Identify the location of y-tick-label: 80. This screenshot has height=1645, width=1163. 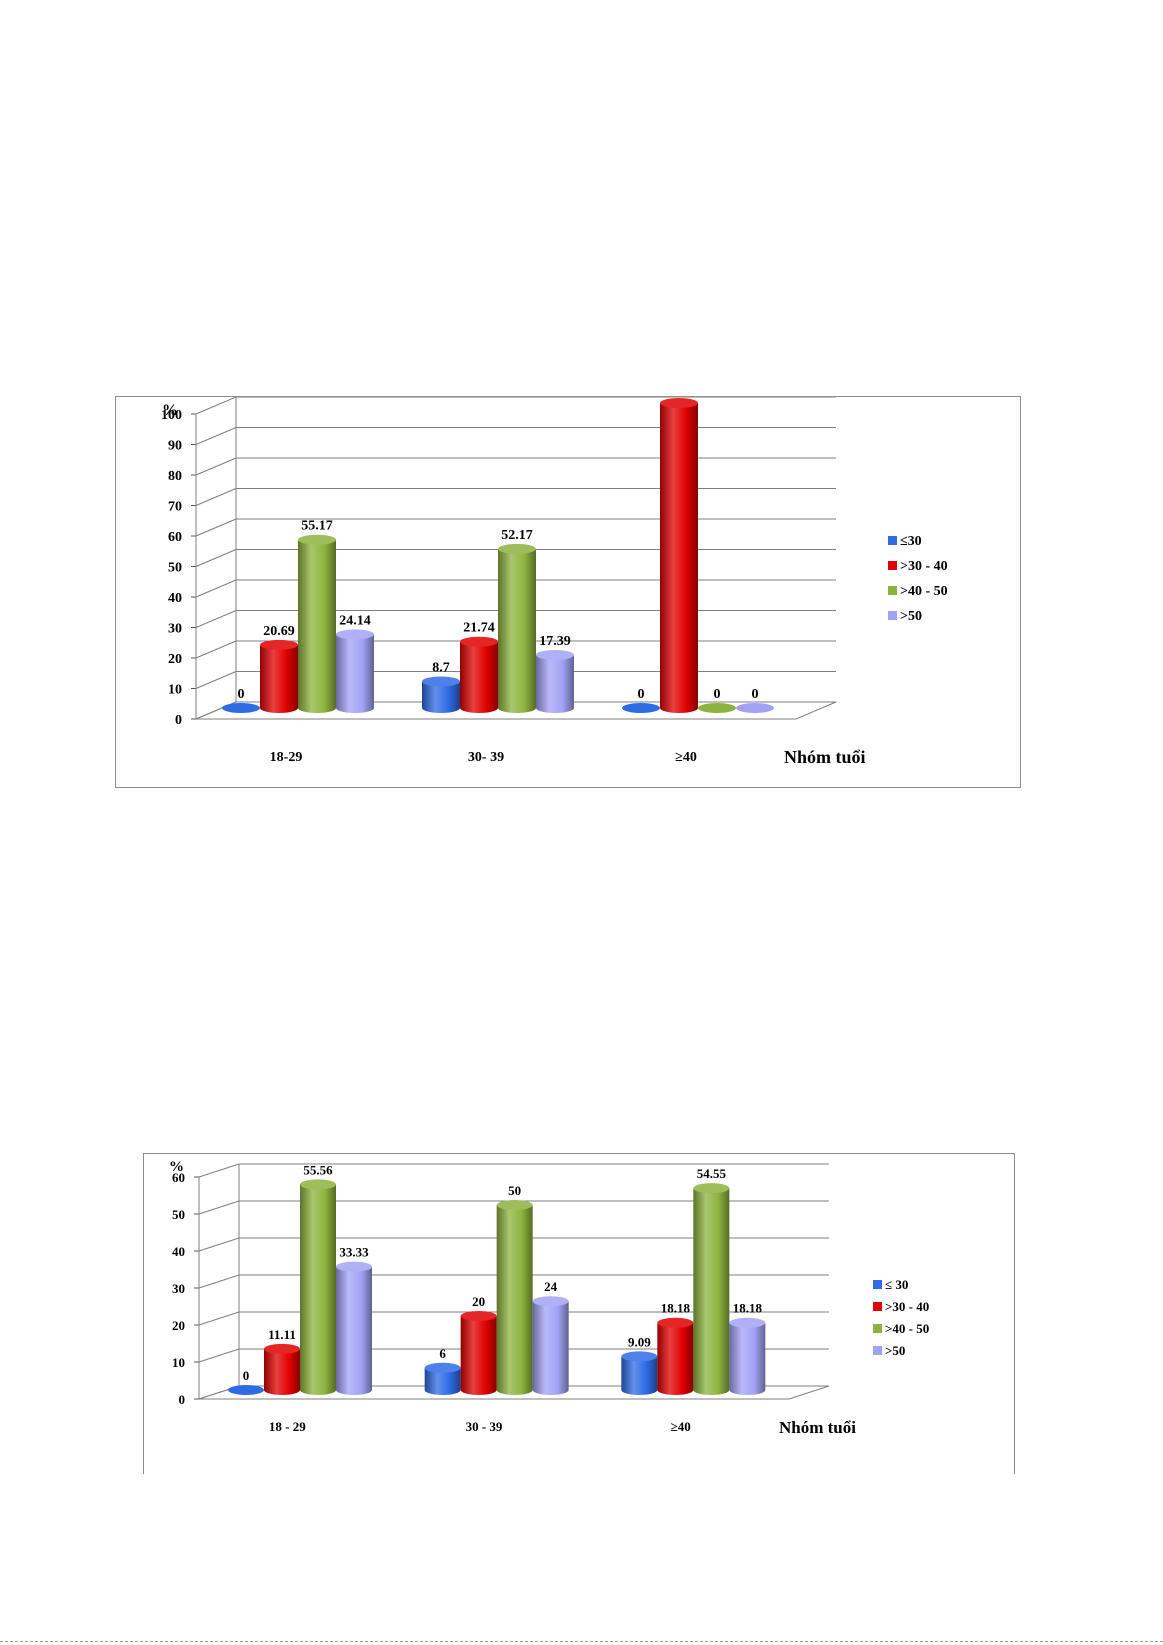
(175, 476).